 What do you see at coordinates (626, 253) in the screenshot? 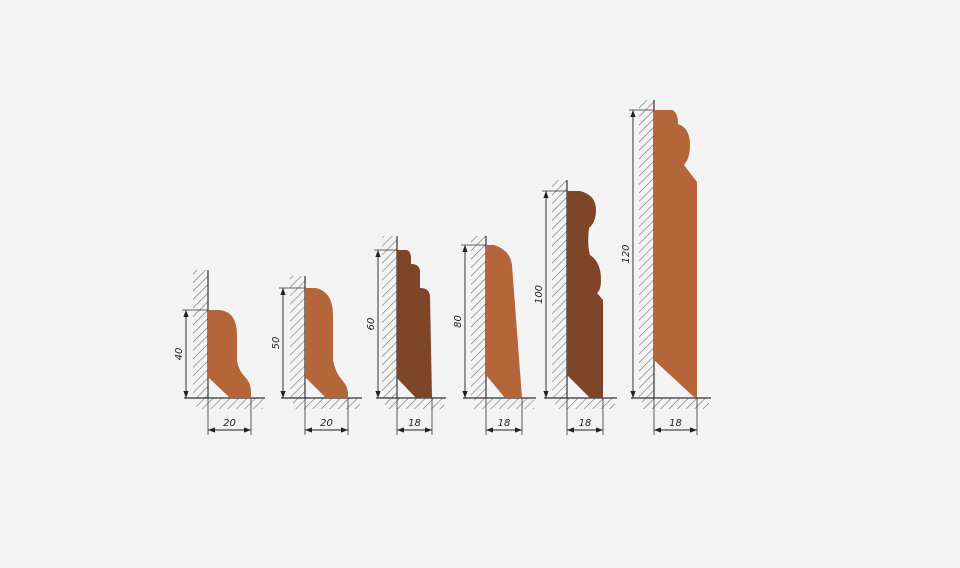
I see `height-label: 120` at bounding box center [626, 253].